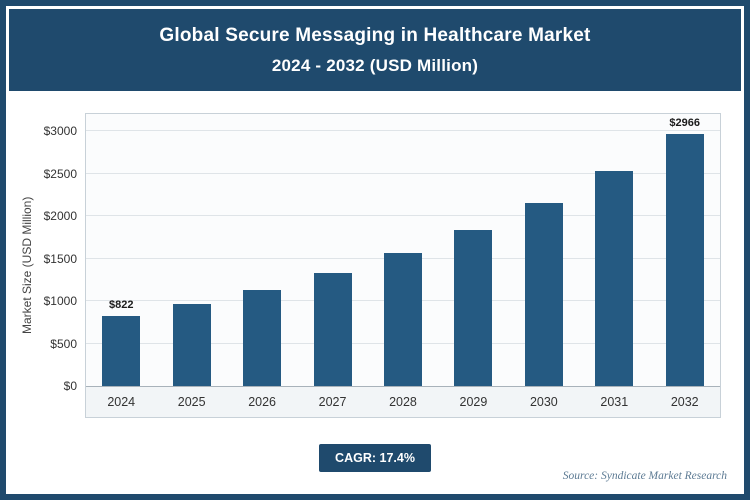 The image size is (750, 500). What do you see at coordinates (121, 259) in the screenshot?
I see `bar-slot-2024: $822` at bounding box center [121, 259].